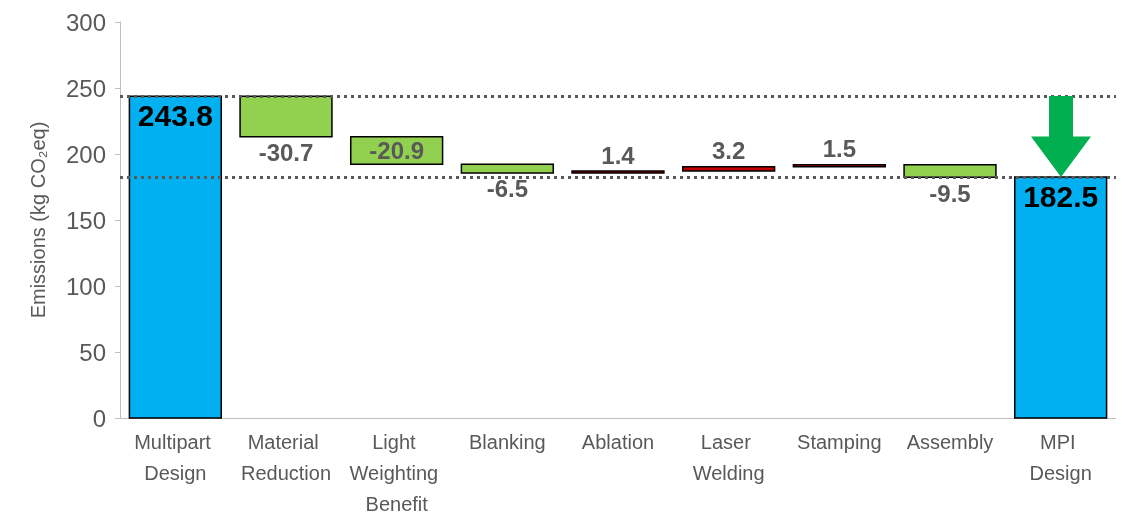 Image resolution: width=1132 pixels, height=527 pixels. Describe the element at coordinates (396, 472) in the screenshot. I see `x-tick-label: Light Weighting Benefit` at that location.